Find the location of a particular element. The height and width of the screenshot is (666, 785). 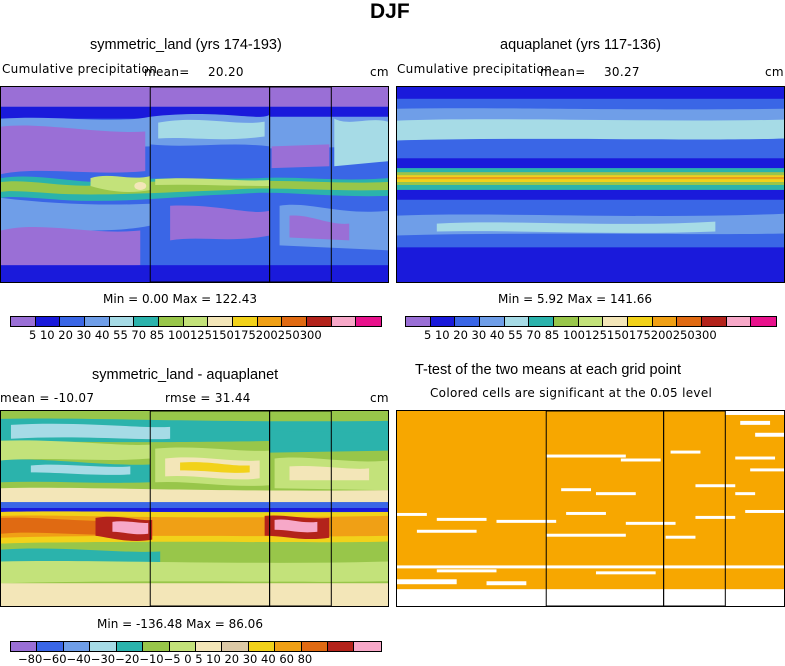

panel4-map is located at coordinates (590, 508).